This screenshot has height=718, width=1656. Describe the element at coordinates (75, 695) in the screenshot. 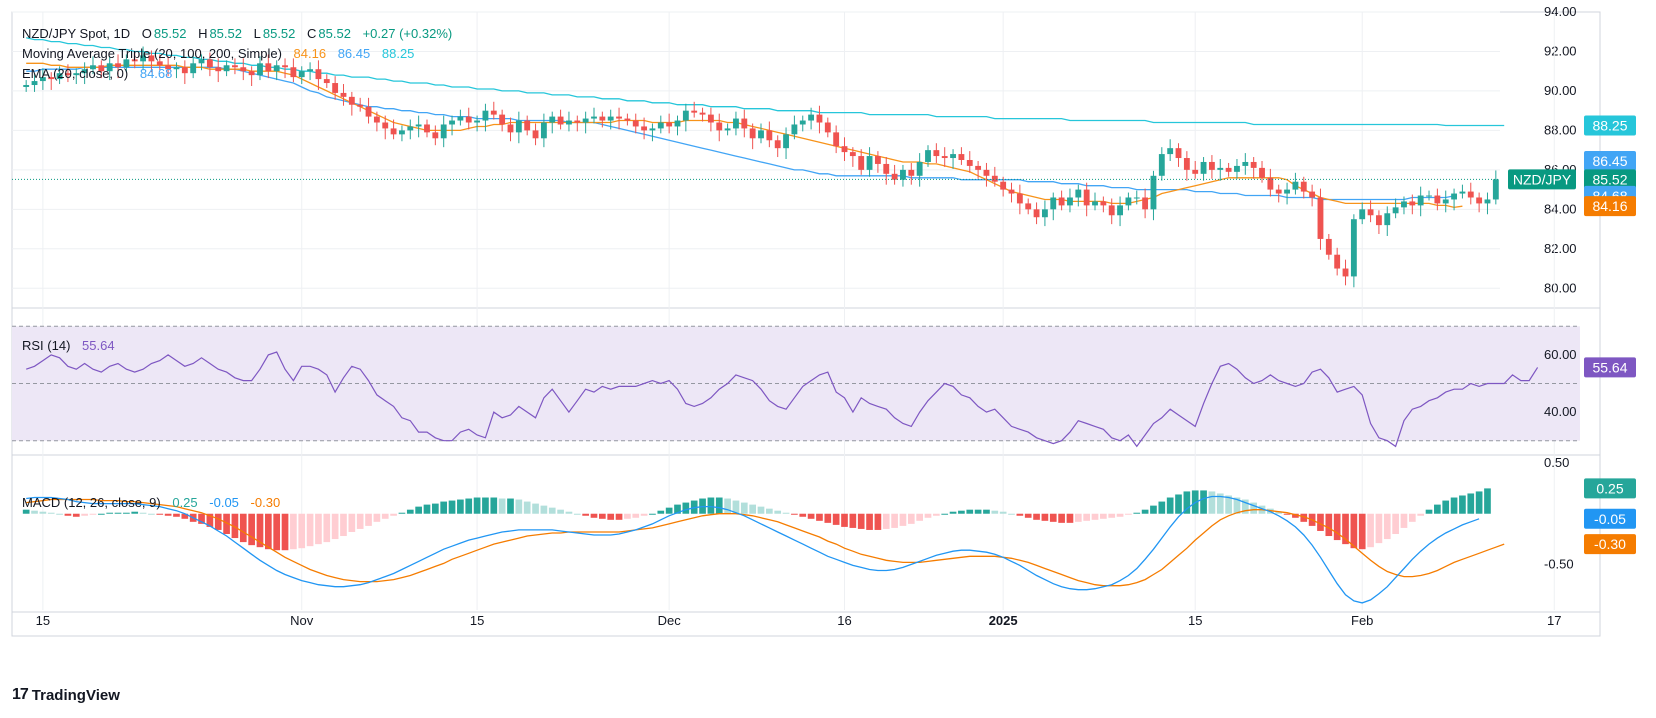

I see `brand-name: TradingView` at that location.